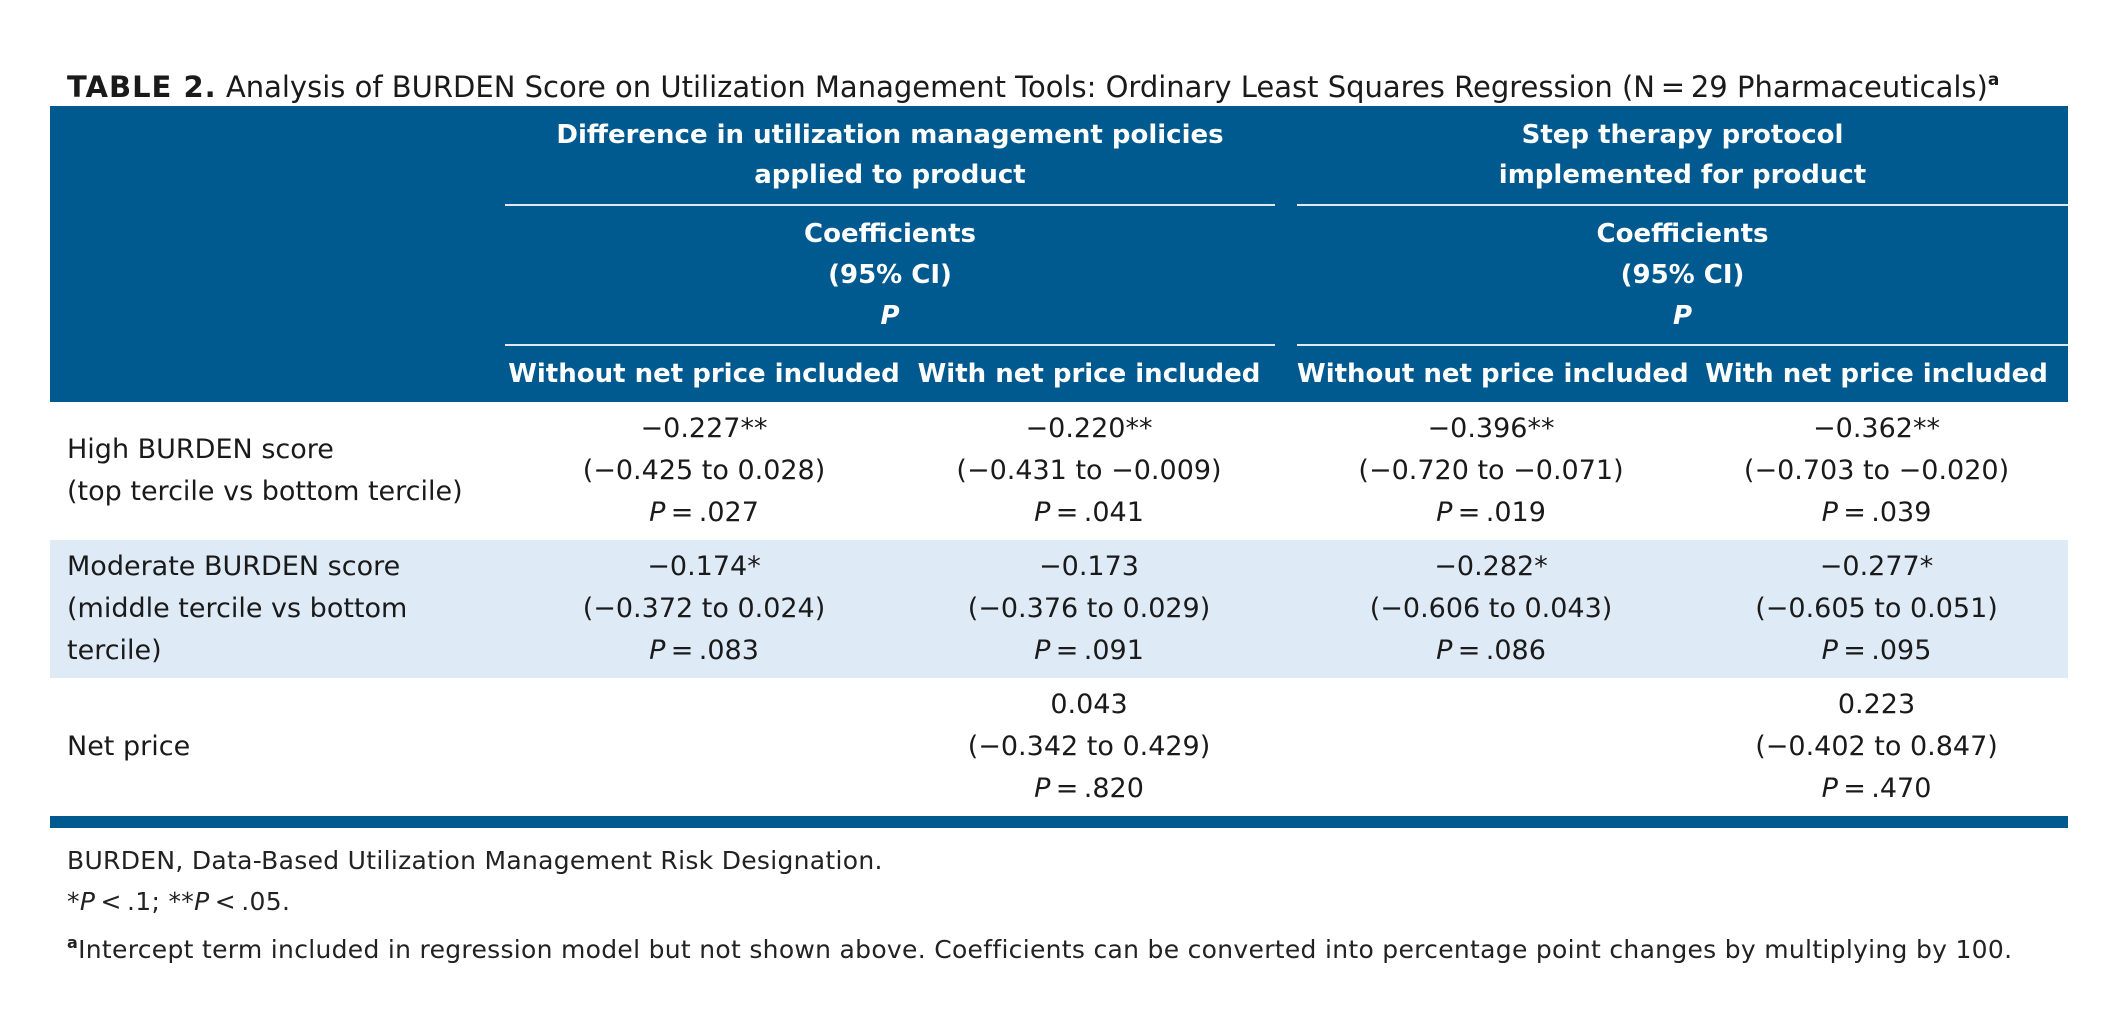  Describe the element at coordinates (277, 753) in the screenshot. I see `row-label: Net price` at that location.